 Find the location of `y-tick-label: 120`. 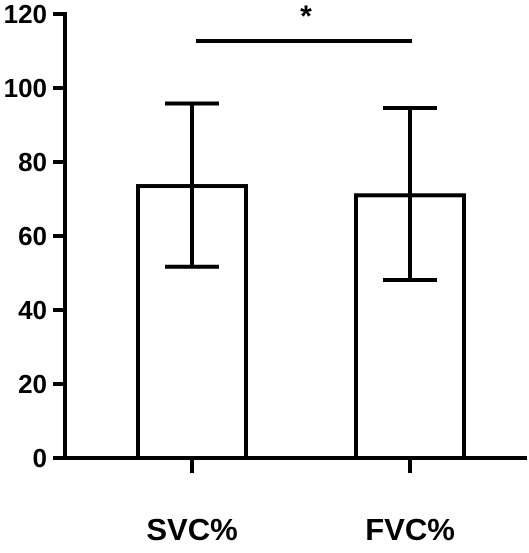

y-tick-label: 120 is located at coordinates (25, 14).